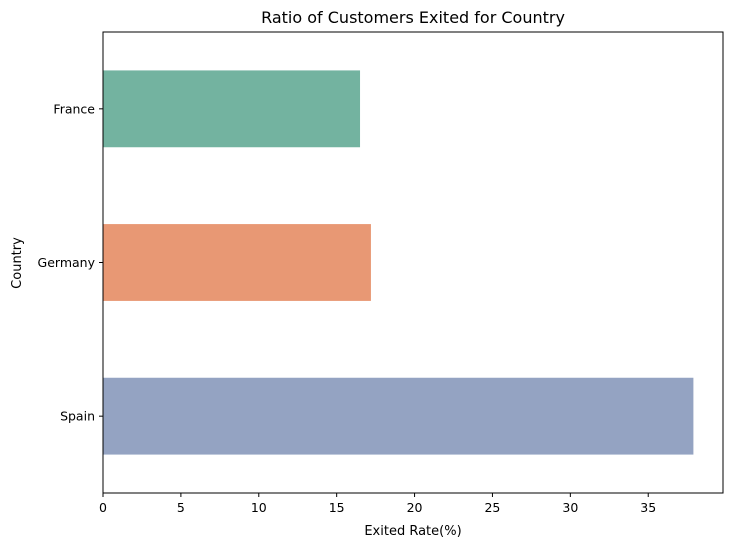 Image resolution: width=733 pixels, height=552 pixels. Describe the element at coordinates (570, 507) in the screenshot. I see `x-tick-label: 30` at that location.